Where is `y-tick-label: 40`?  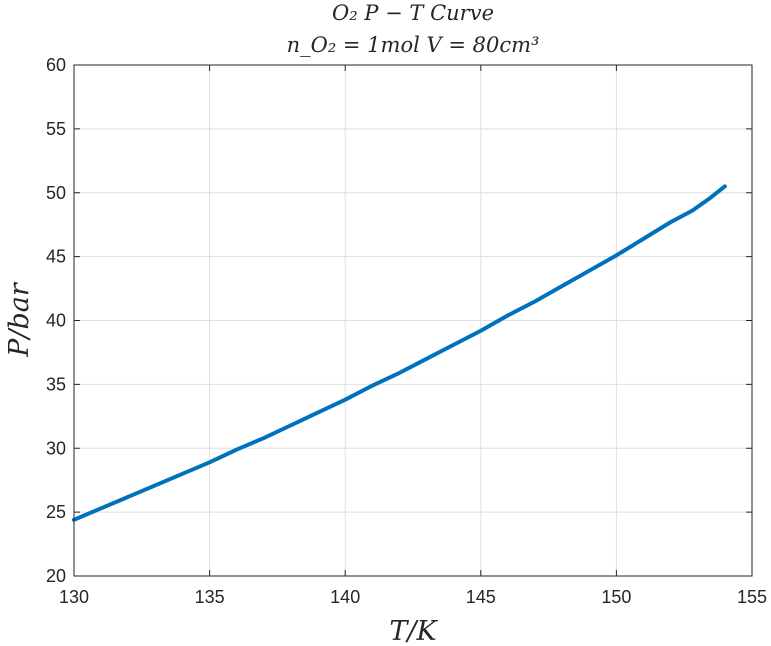
y-tick-label: 40 is located at coordinates (56, 321).